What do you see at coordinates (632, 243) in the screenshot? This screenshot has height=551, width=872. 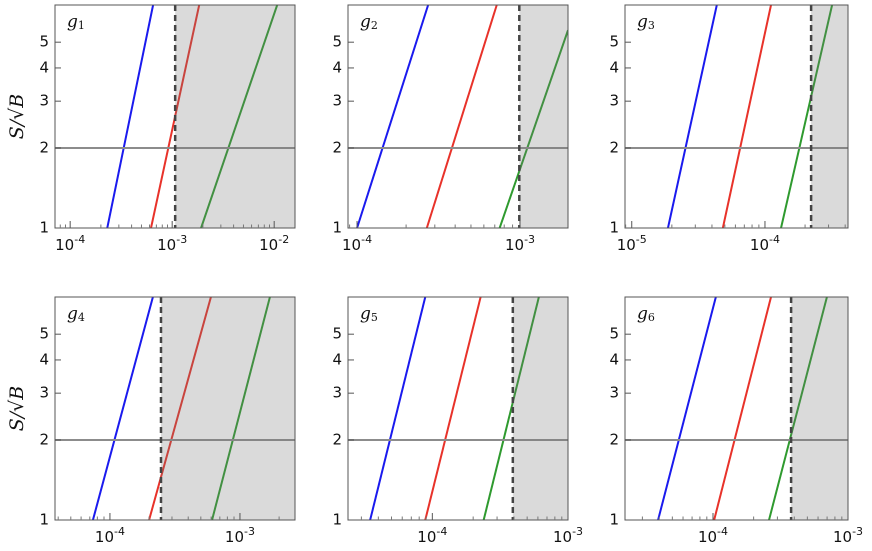 I see `x-tick-label: 10⁻⁵` at bounding box center [632, 243].